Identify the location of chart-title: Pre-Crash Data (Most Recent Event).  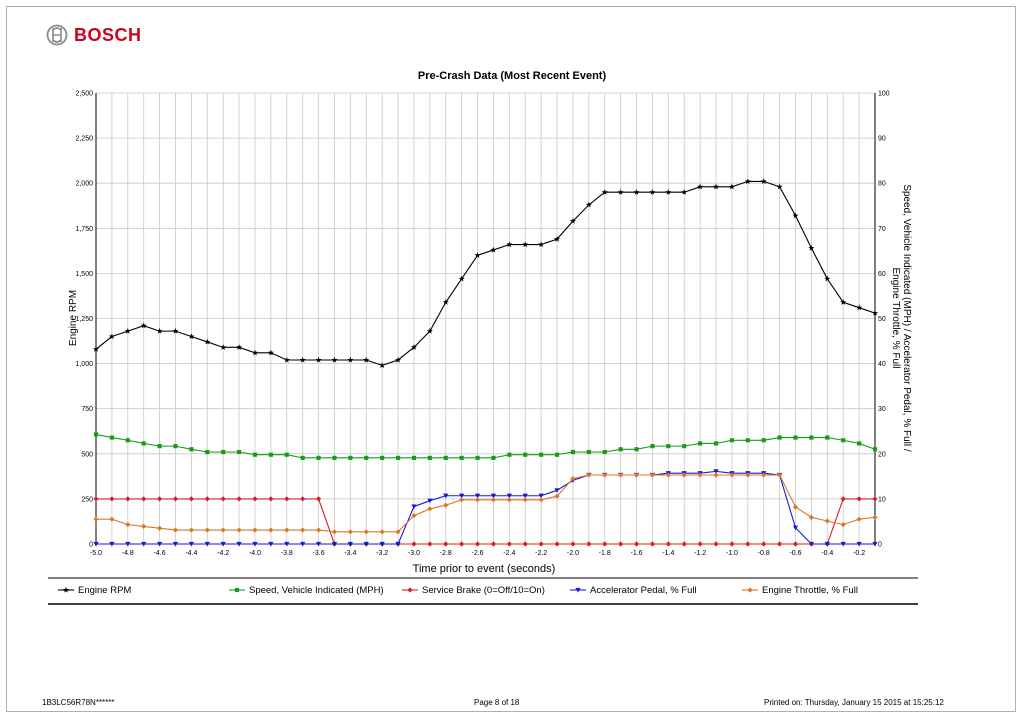
(512, 76).